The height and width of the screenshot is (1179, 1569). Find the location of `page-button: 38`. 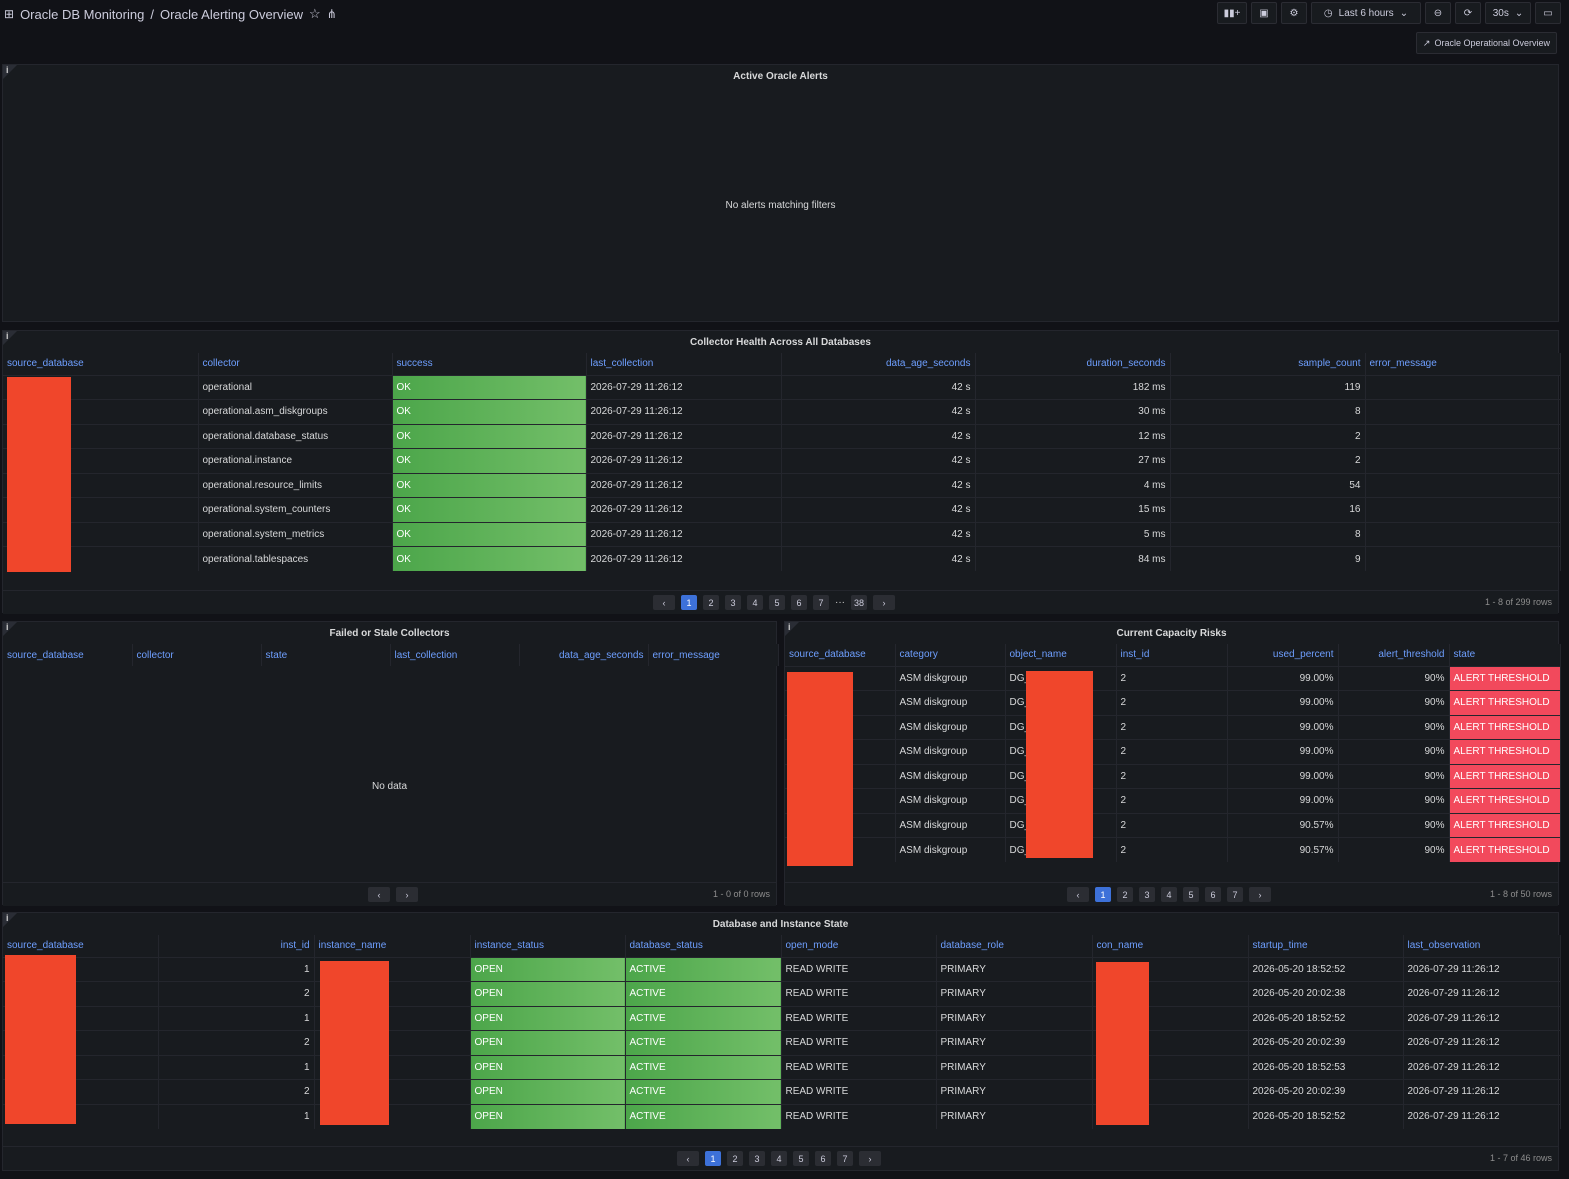

page-button: 38 is located at coordinates (859, 602).